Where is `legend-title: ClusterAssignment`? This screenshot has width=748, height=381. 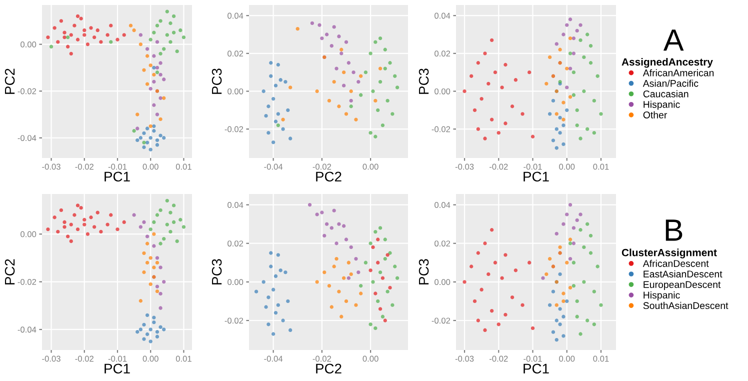
legend-title: ClusterAssignment is located at coordinates (669, 253).